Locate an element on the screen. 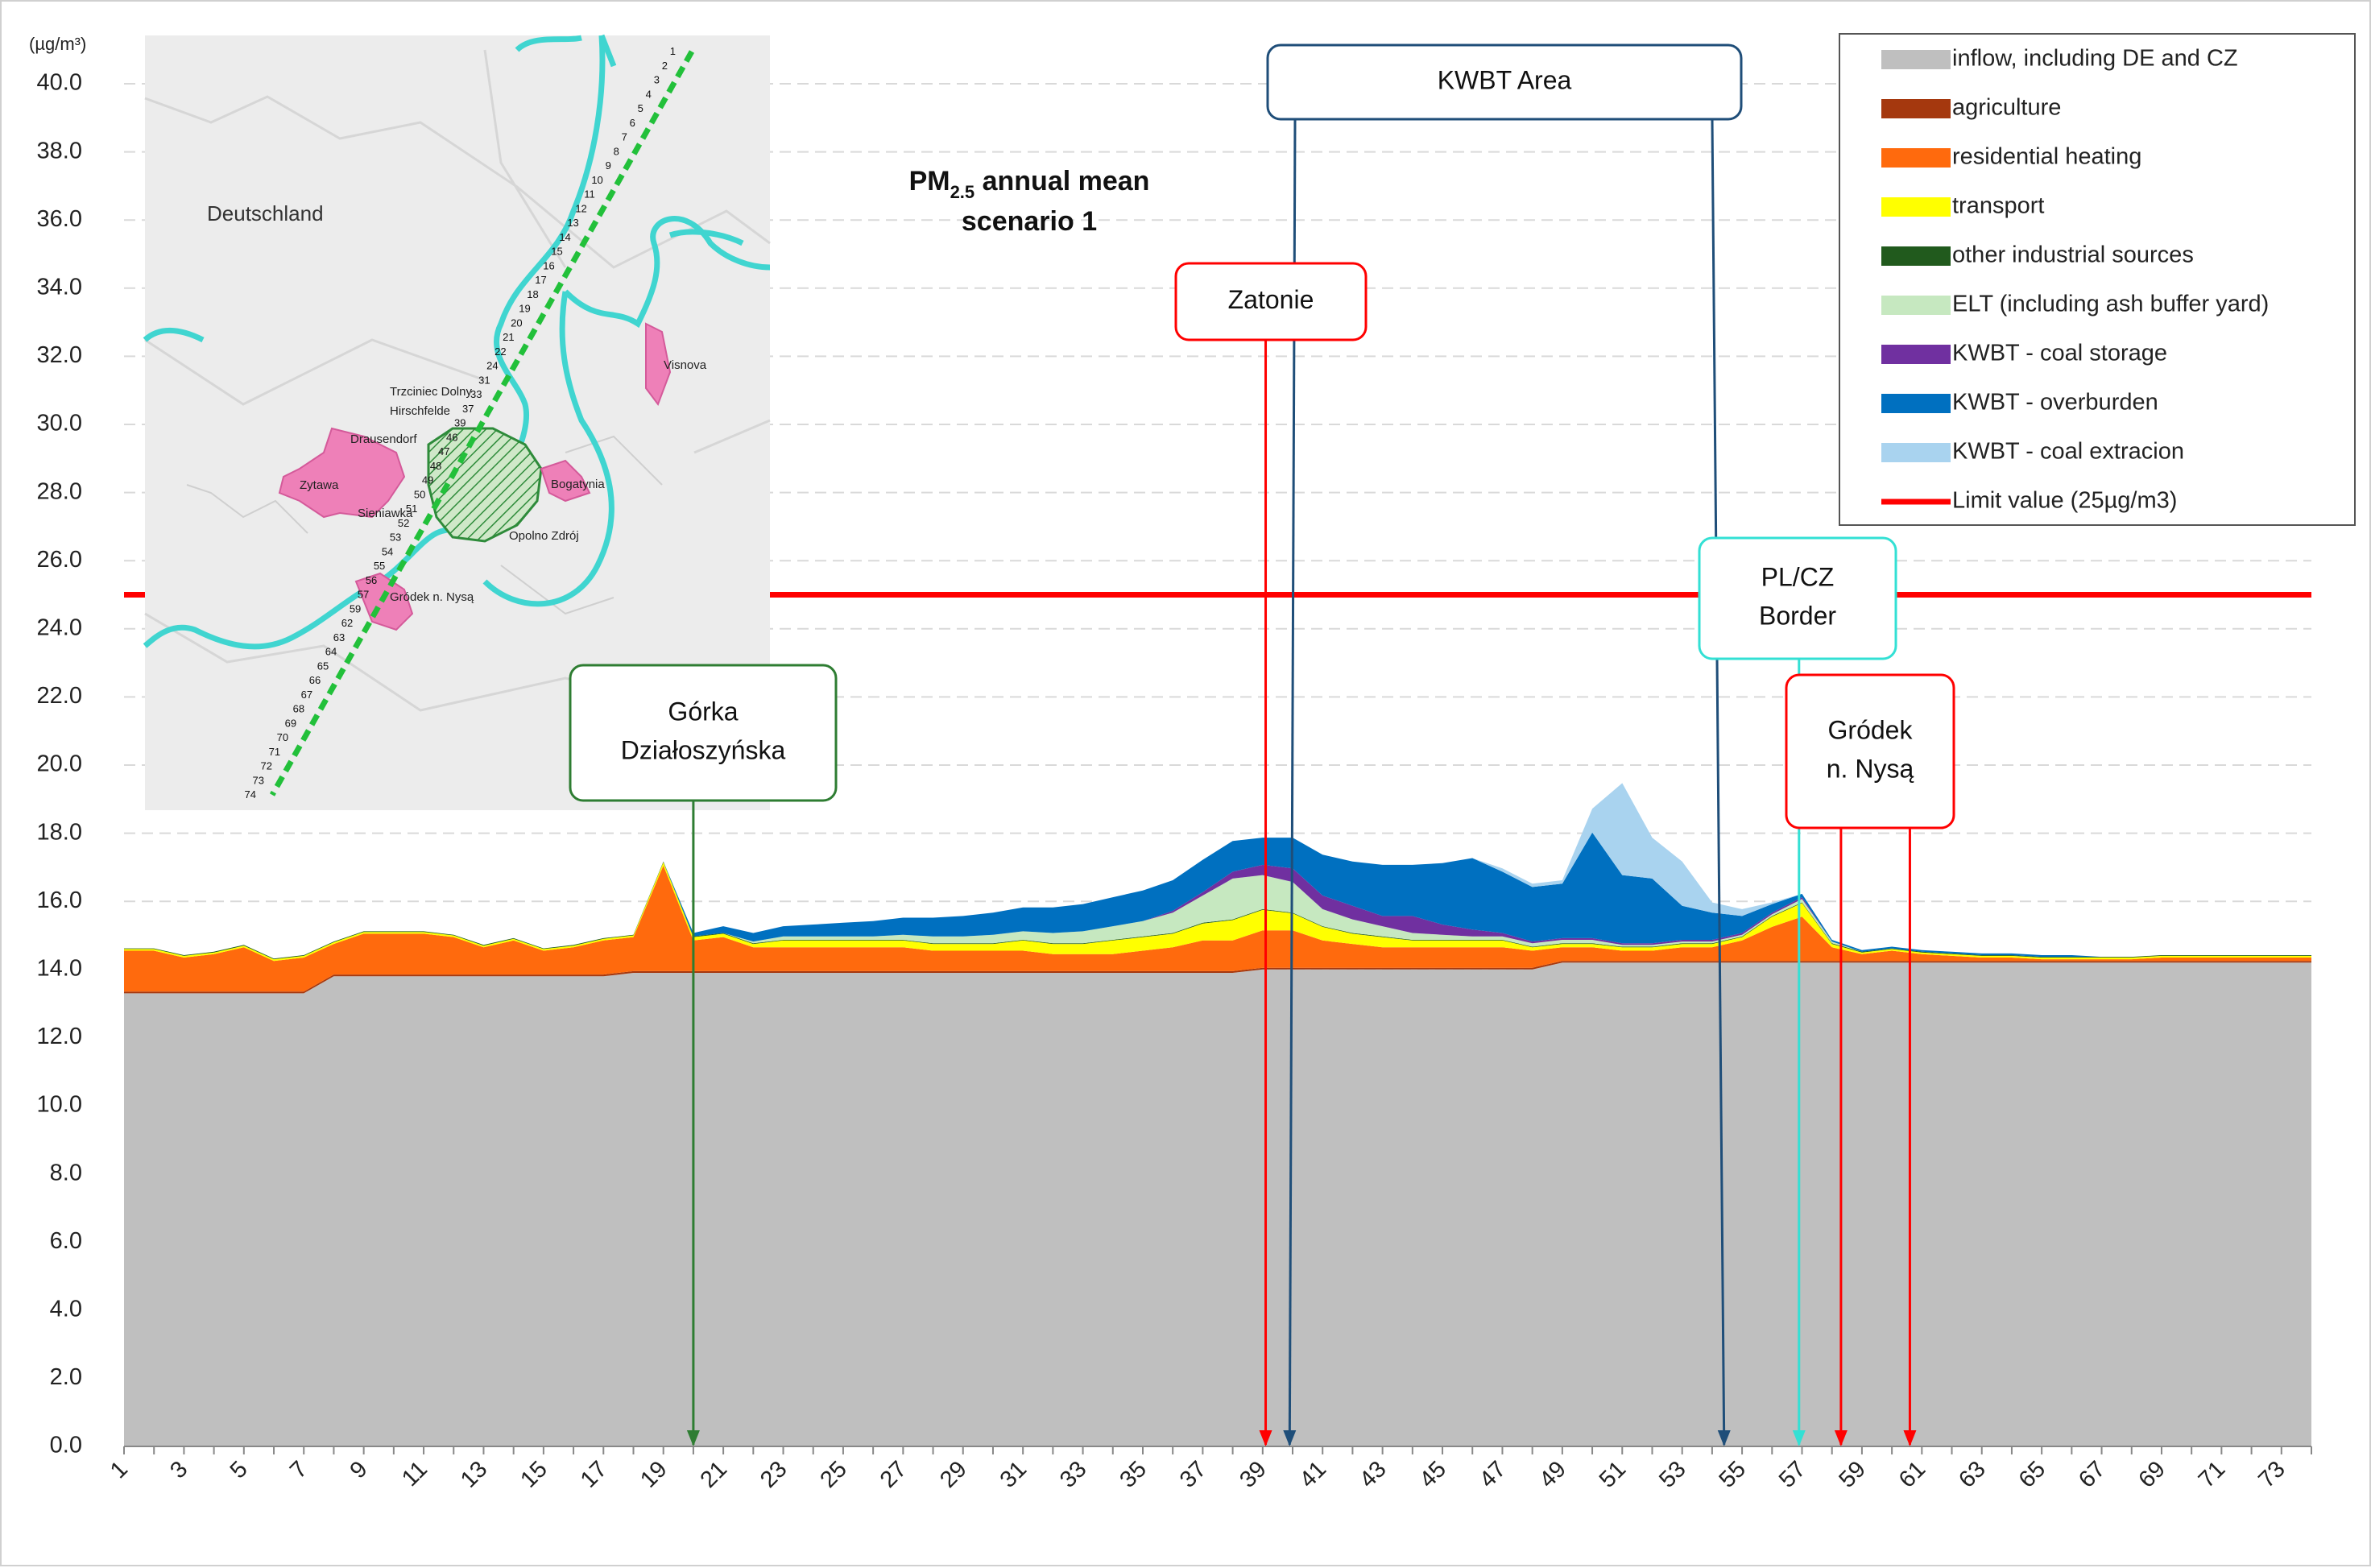  map-label-sieniawka: Sieniawka is located at coordinates (385, 514).